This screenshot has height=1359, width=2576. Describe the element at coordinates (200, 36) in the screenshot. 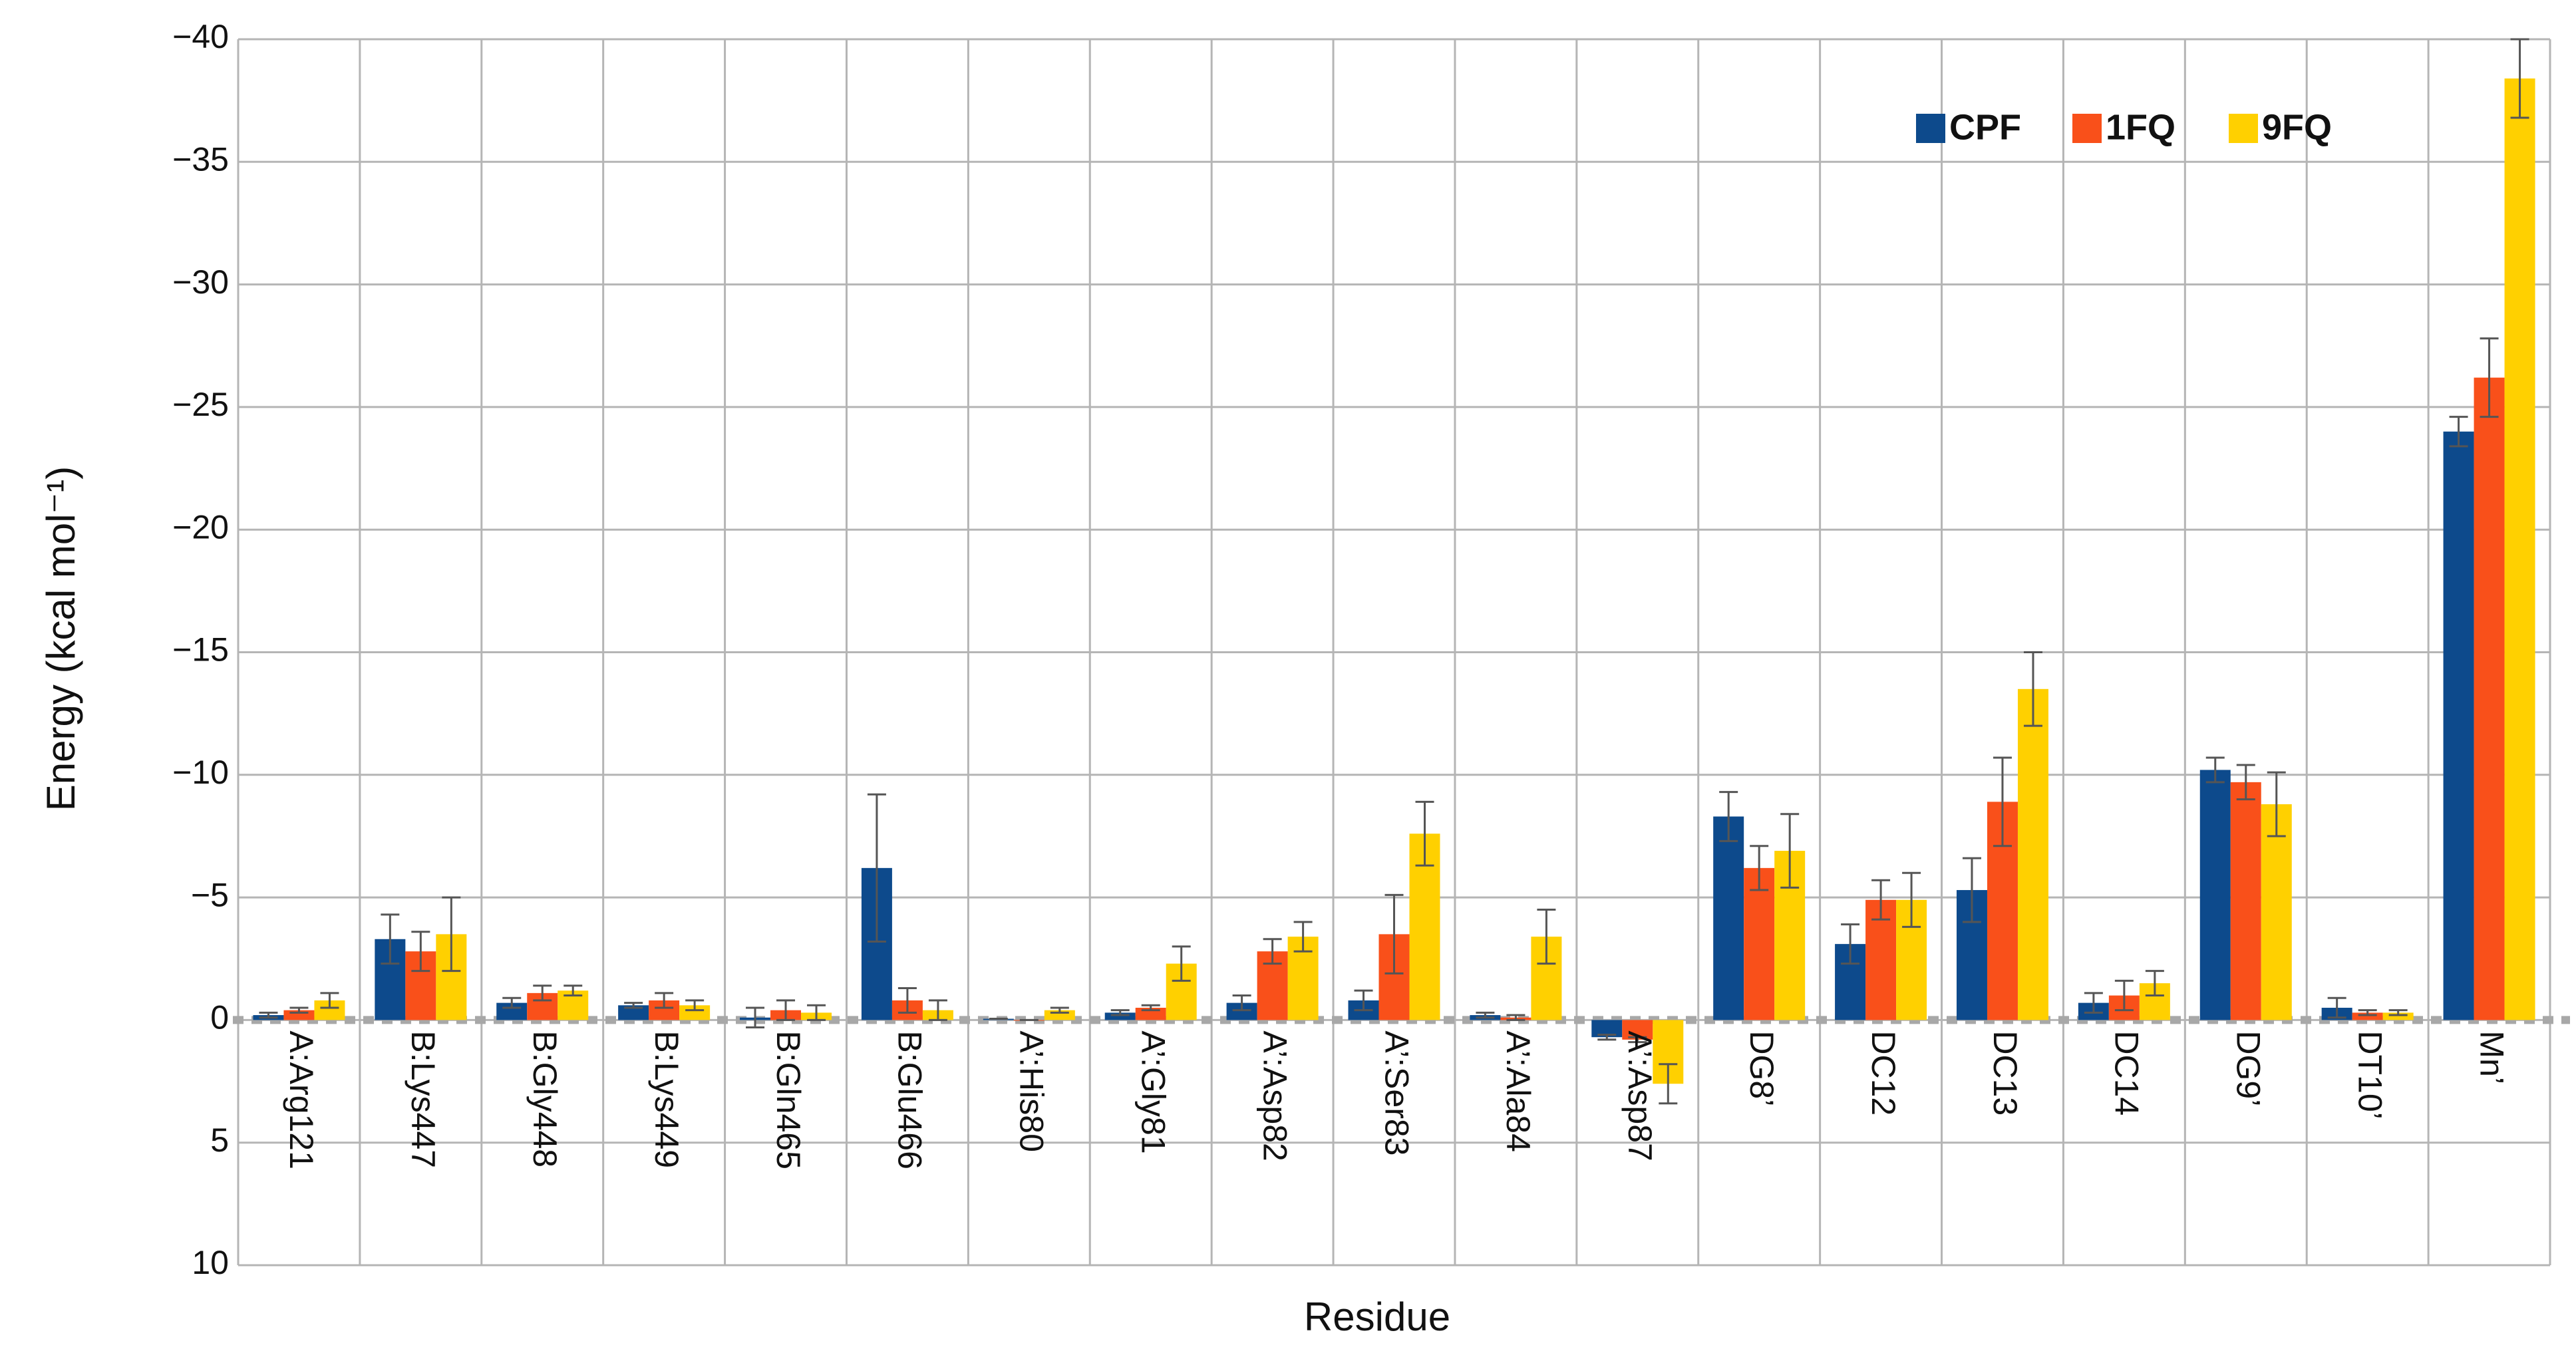

I see `y-tick-label: −40` at that location.